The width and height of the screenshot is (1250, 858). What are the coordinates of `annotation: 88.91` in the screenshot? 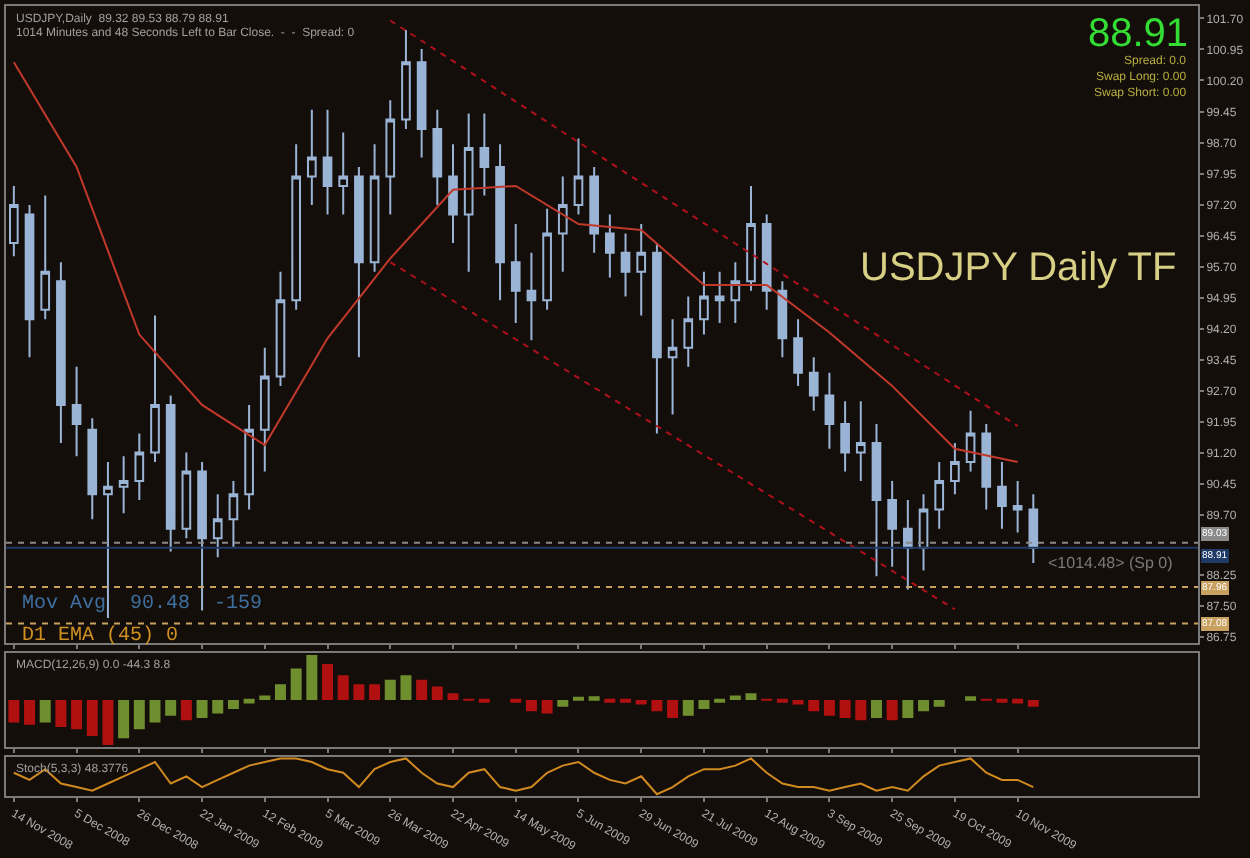 It's located at (1138, 34).